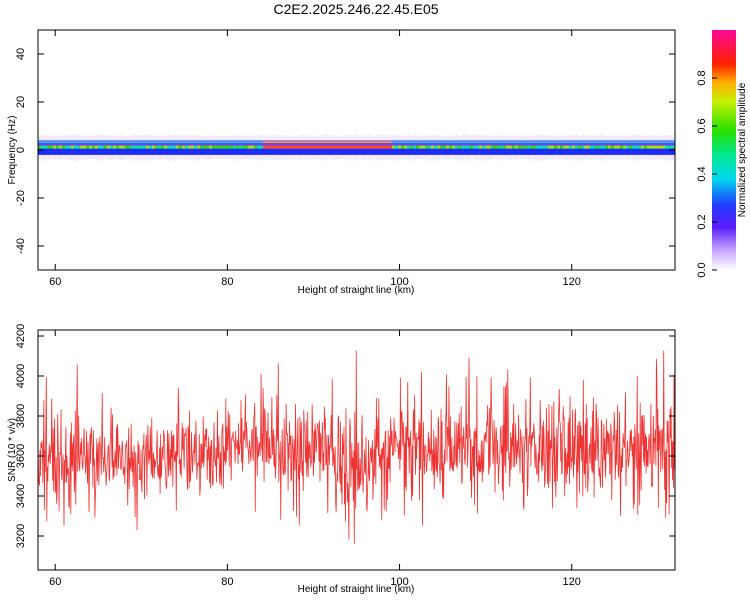 The width and height of the screenshot is (750, 600). What do you see at coordinates (55, 582) in the screenshot?
I see `x-tick-label: 60` at bounding box center [55, 582].